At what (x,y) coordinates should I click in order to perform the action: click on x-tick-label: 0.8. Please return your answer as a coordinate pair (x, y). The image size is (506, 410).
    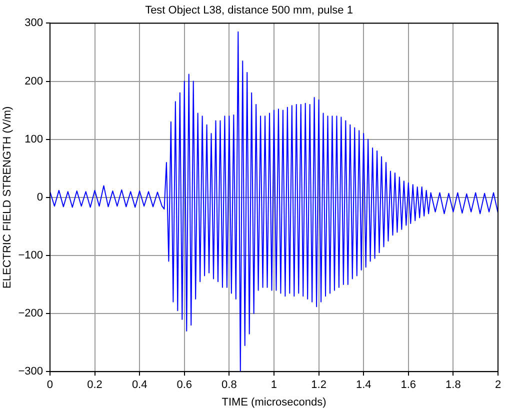
    Looking at the image, I should click on (229, 385).